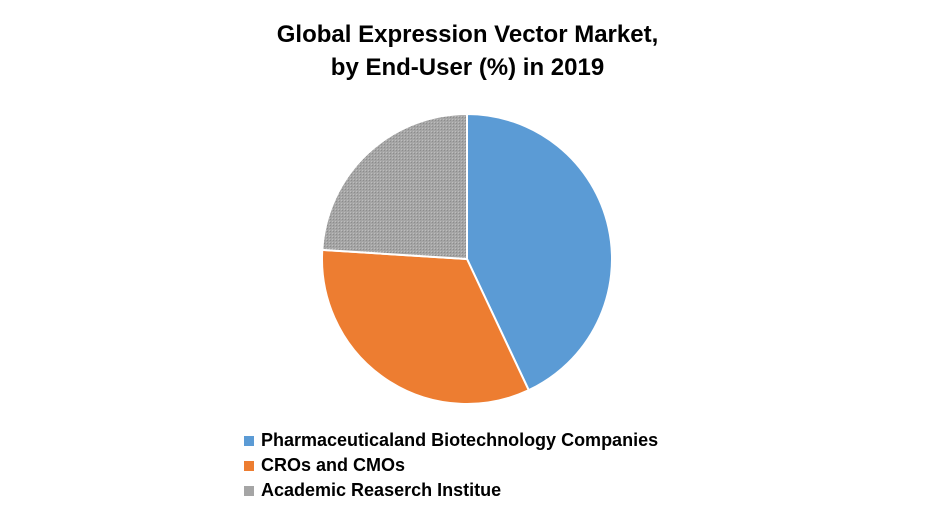 Image resolution: width=935 pixels, height=513 pixels. I want to click on legend-label: CROs and CMOs, so click(333, 465).